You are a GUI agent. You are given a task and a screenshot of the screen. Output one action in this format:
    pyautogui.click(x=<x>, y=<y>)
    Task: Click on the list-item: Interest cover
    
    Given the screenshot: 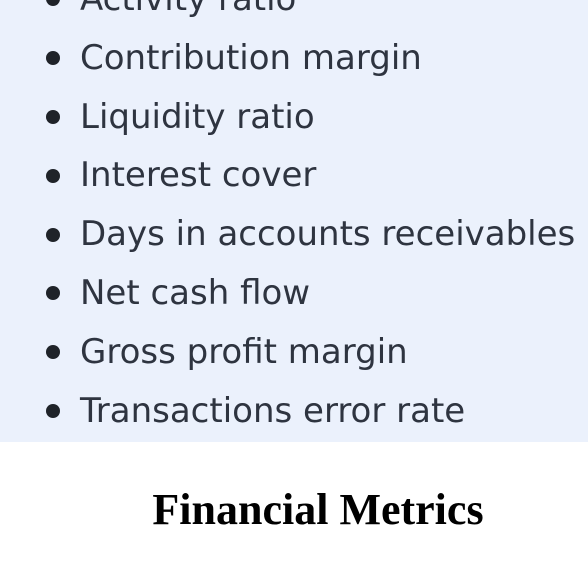 What is the action you would take?
    pyautogui.click(x=294, y=175)
    